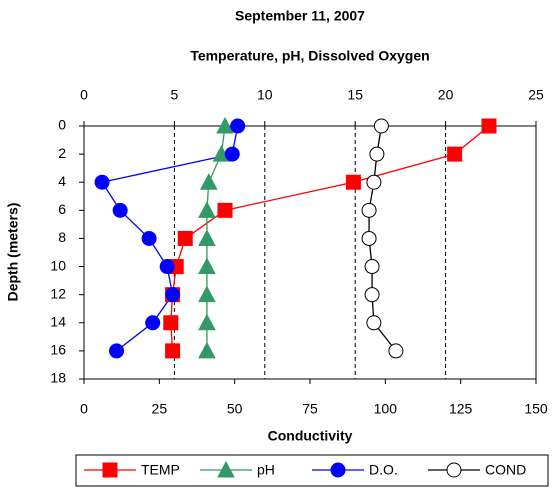 The width and height of the screenshot is (556, 492). What do you see at coordinates (160, 470) in the screenshot?
I see `legend-label: TEMP` at bounding box center [160, 470].